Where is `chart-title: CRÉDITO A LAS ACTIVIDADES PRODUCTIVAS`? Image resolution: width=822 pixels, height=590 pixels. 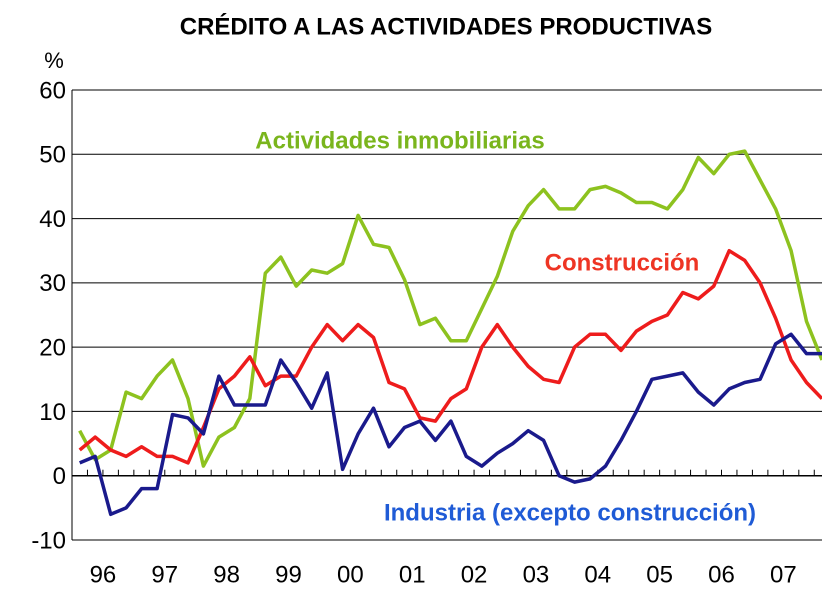 chart-title: CRÉDITO A LAS ACTIVIDADES PRODUCTIVAS is located at coordinates (446, 26).